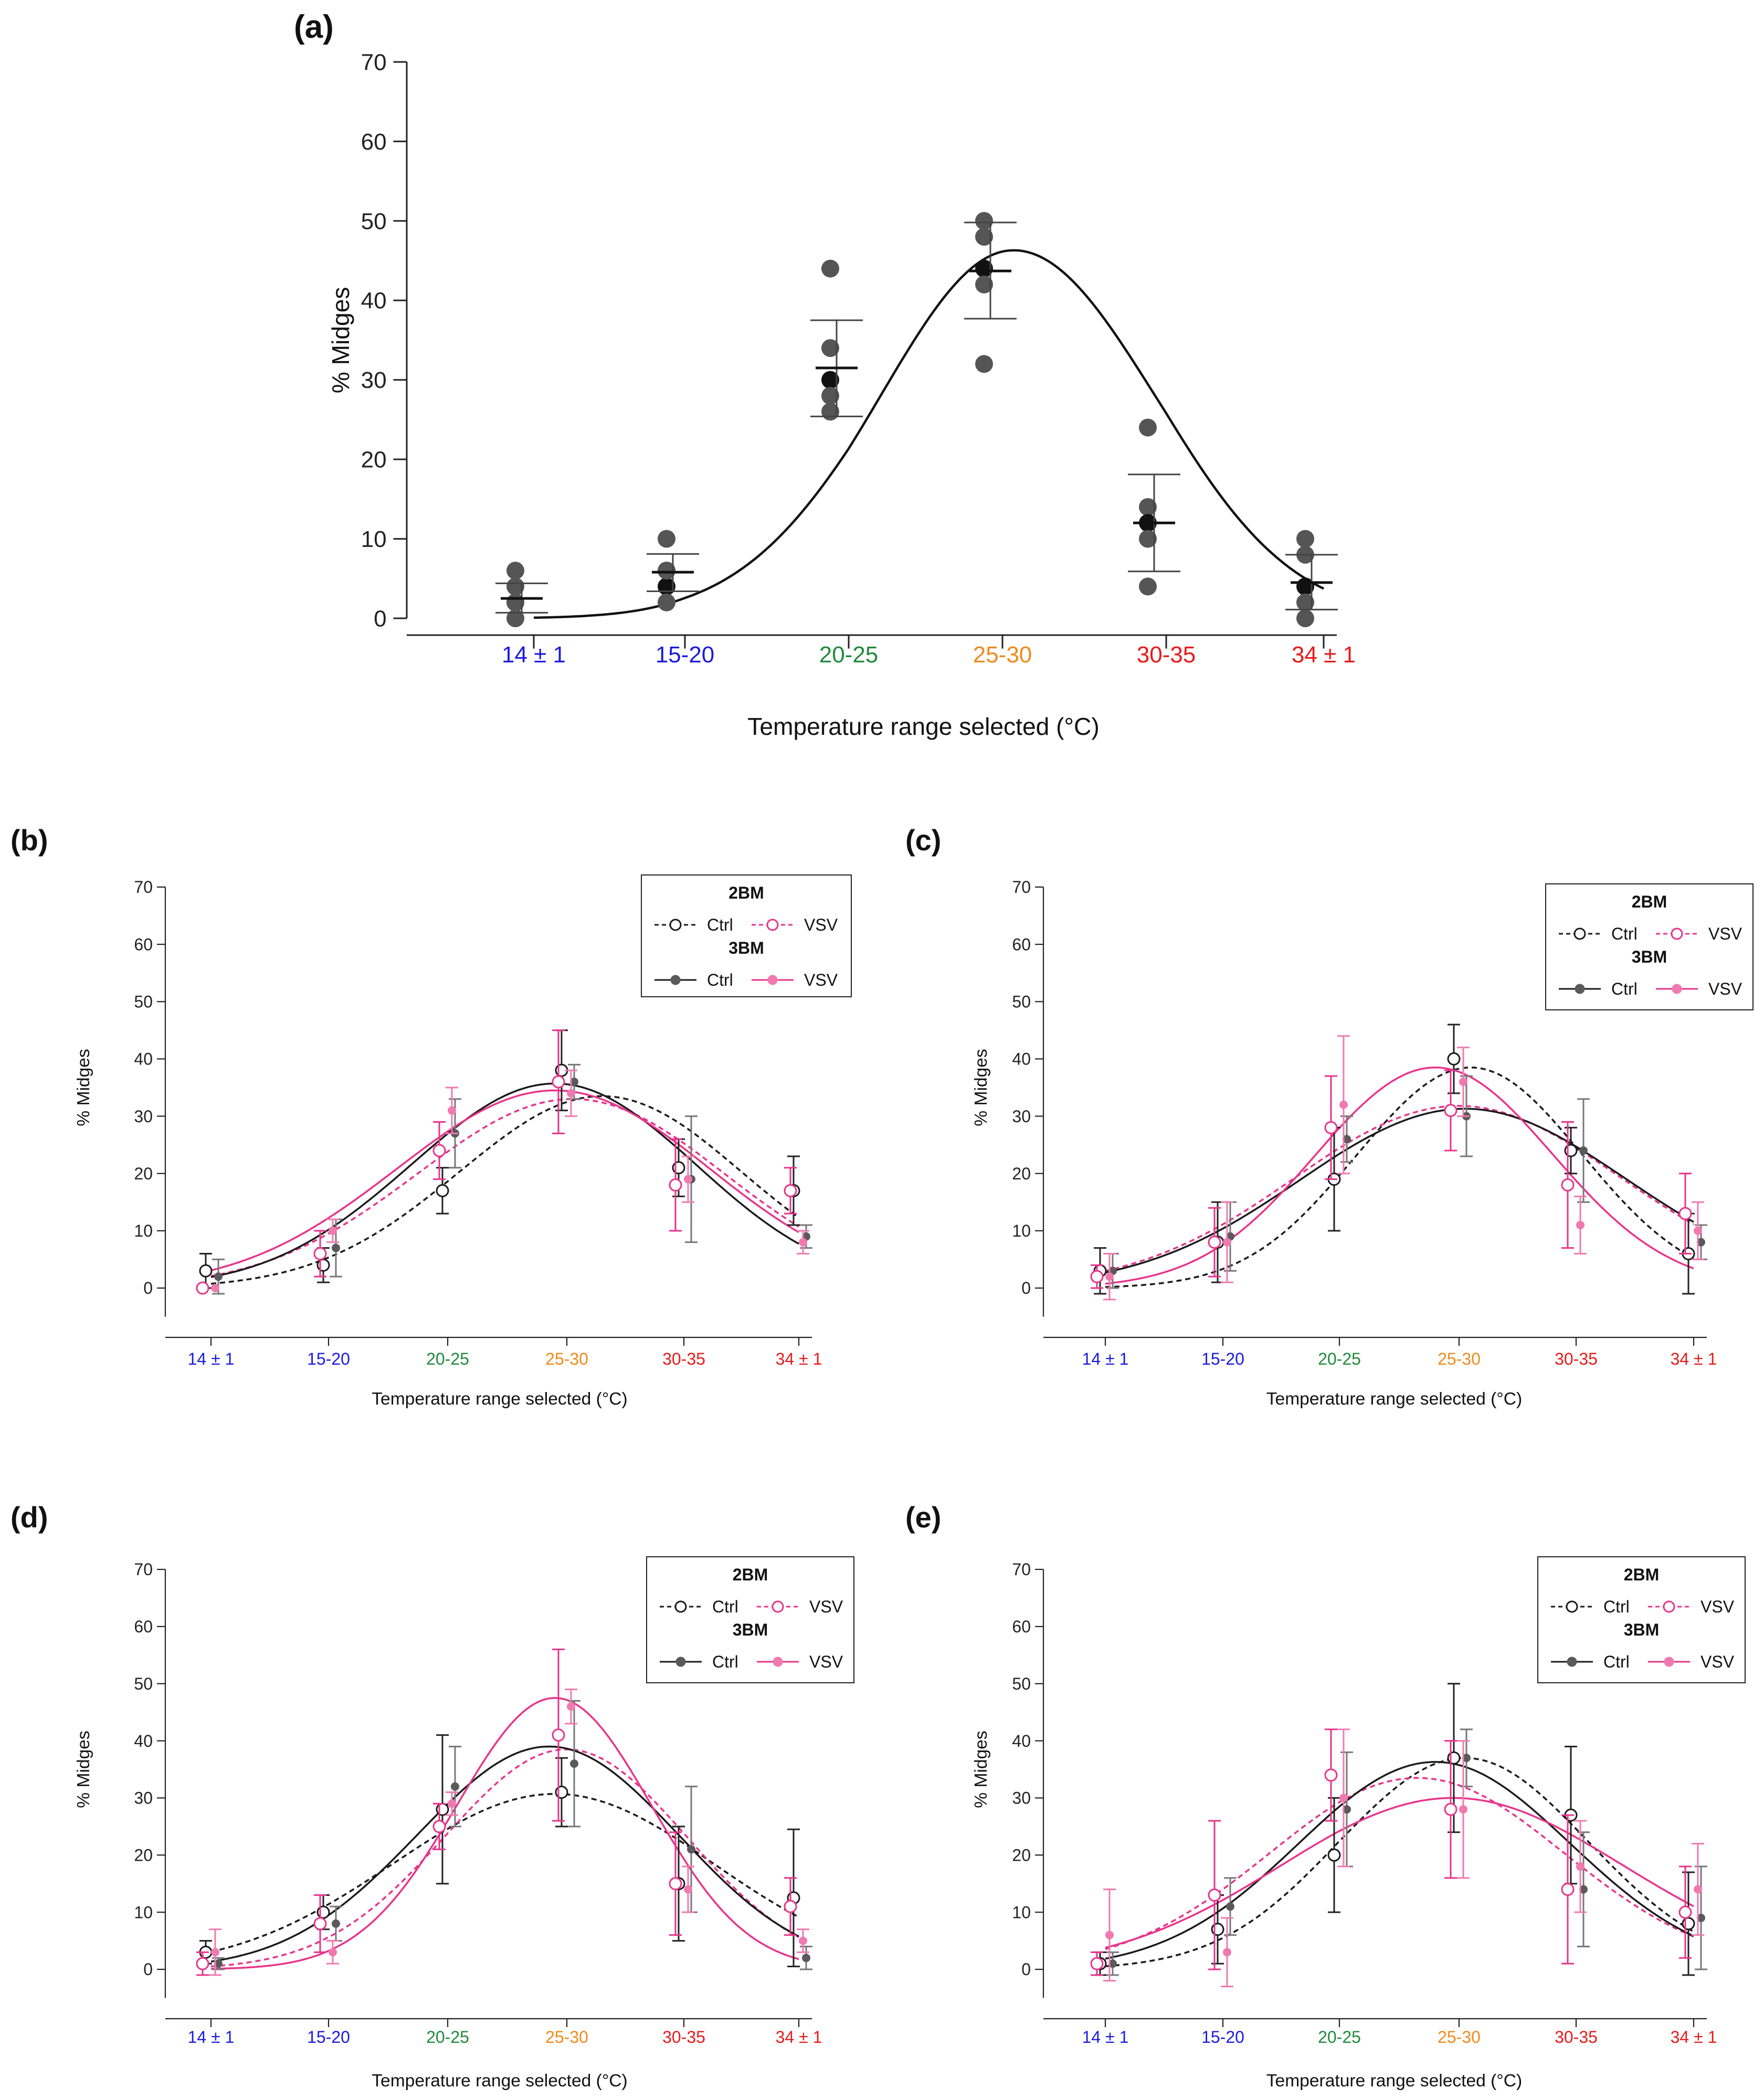 This screenshot has height=2099, width=1764. Describe the element at coordinates (1725, 988) in the screenshot. I see `panel-c-legend-vsv-3bm-label: VSV` at that location.